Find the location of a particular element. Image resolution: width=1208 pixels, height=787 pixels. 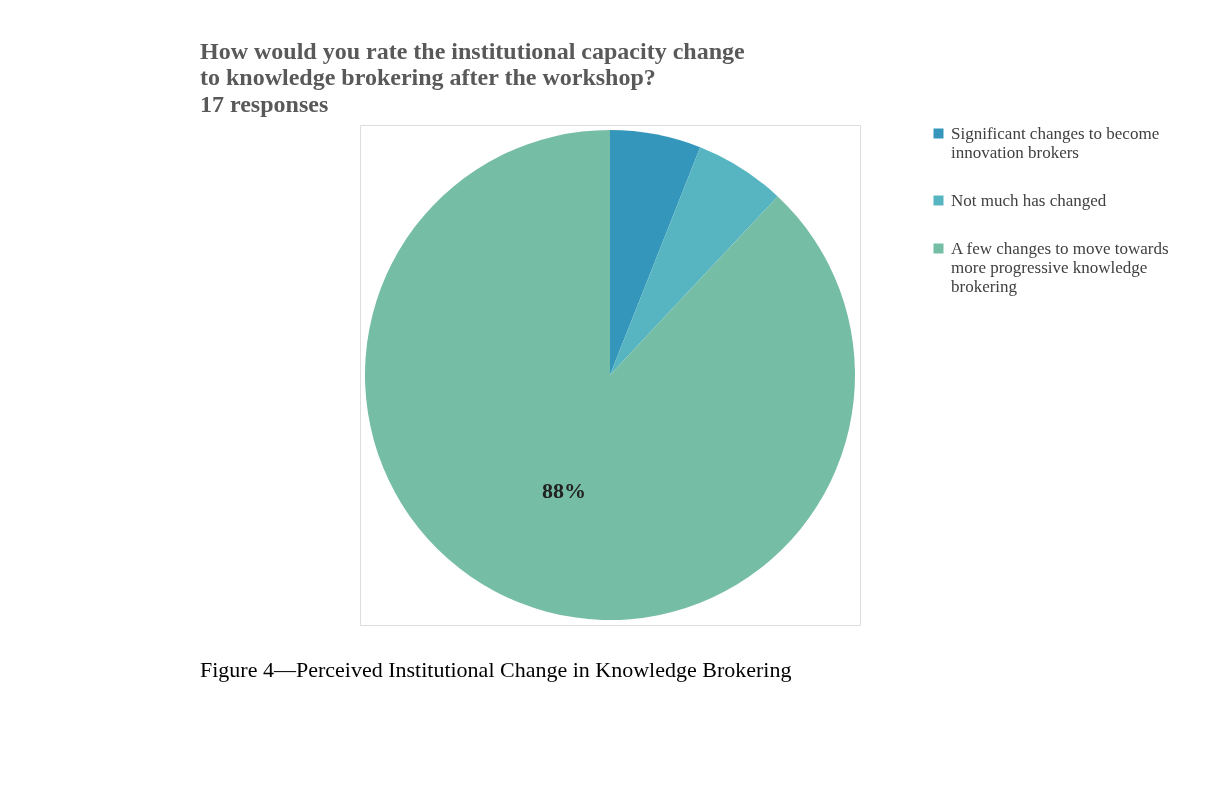

chart-title: How would you rate the institutional capacity change to knowledge brokering after the workshop? is located at coordinates (473, 64).